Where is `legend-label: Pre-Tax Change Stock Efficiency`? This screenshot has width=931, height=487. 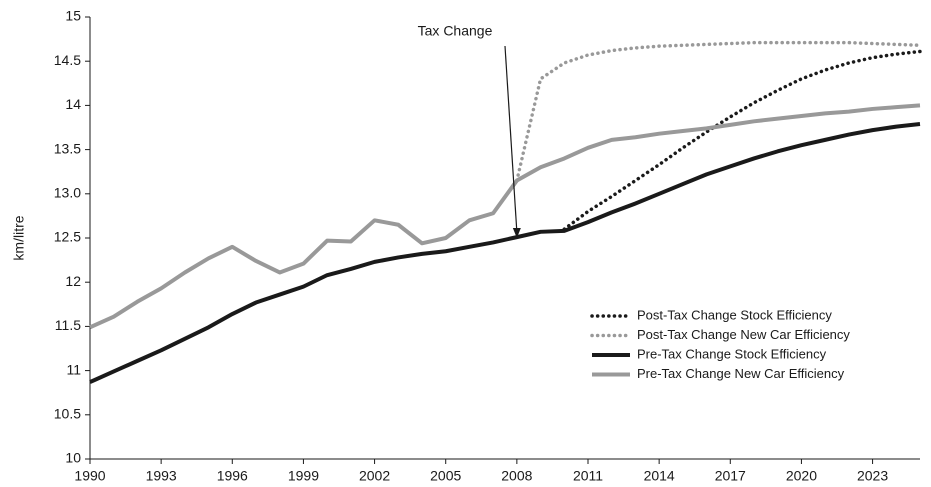 legend-label: Pre-Tax Change Stock Efficiency is located at coordinates (732, 353).